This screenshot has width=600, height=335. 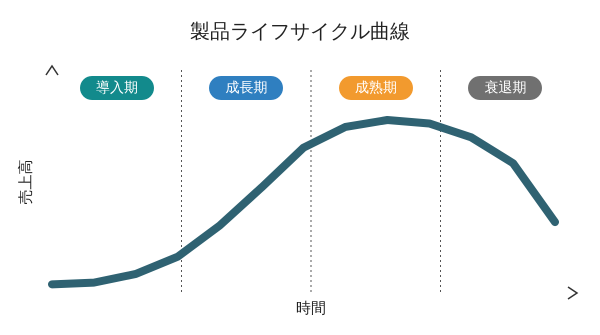 What do you see at coordinates (375, 88) in the screenshot?
I see `text: 成熟期` at bounding box center [375, 88].